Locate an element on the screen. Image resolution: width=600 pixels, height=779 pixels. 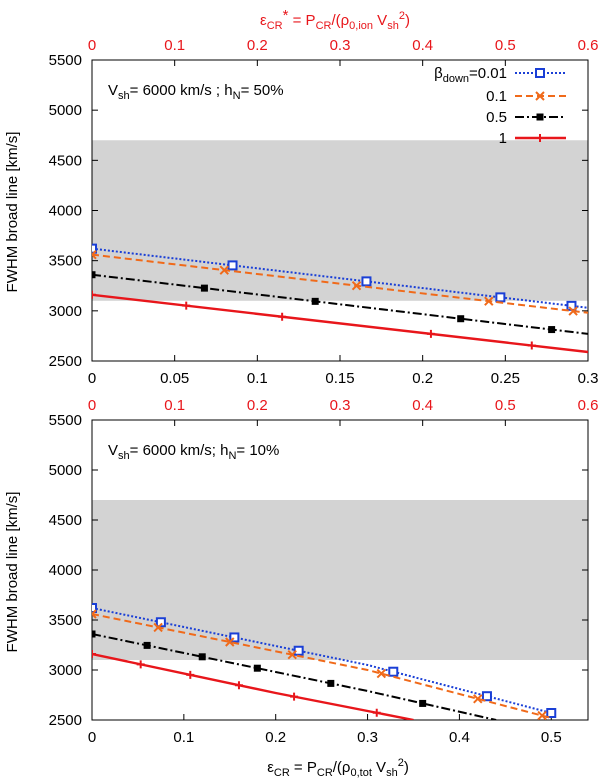
x-tick-label: 0.1 is located at coordinates (257, 378).